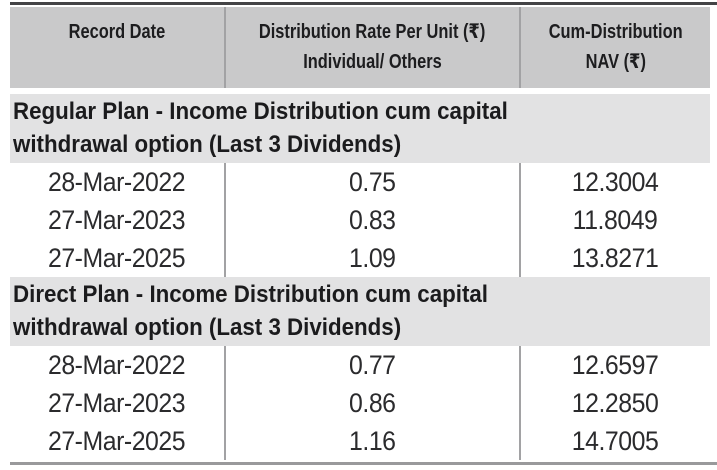 This screenshot has width=717, height=470. I want to click on cell-cum-distribution-nav: 12.2850, so click(615, 403).